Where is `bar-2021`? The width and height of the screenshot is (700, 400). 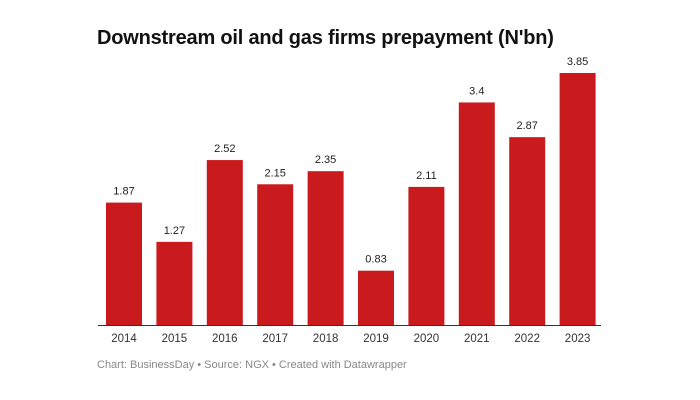
bar-2021 is located at coordinates (476, 213).